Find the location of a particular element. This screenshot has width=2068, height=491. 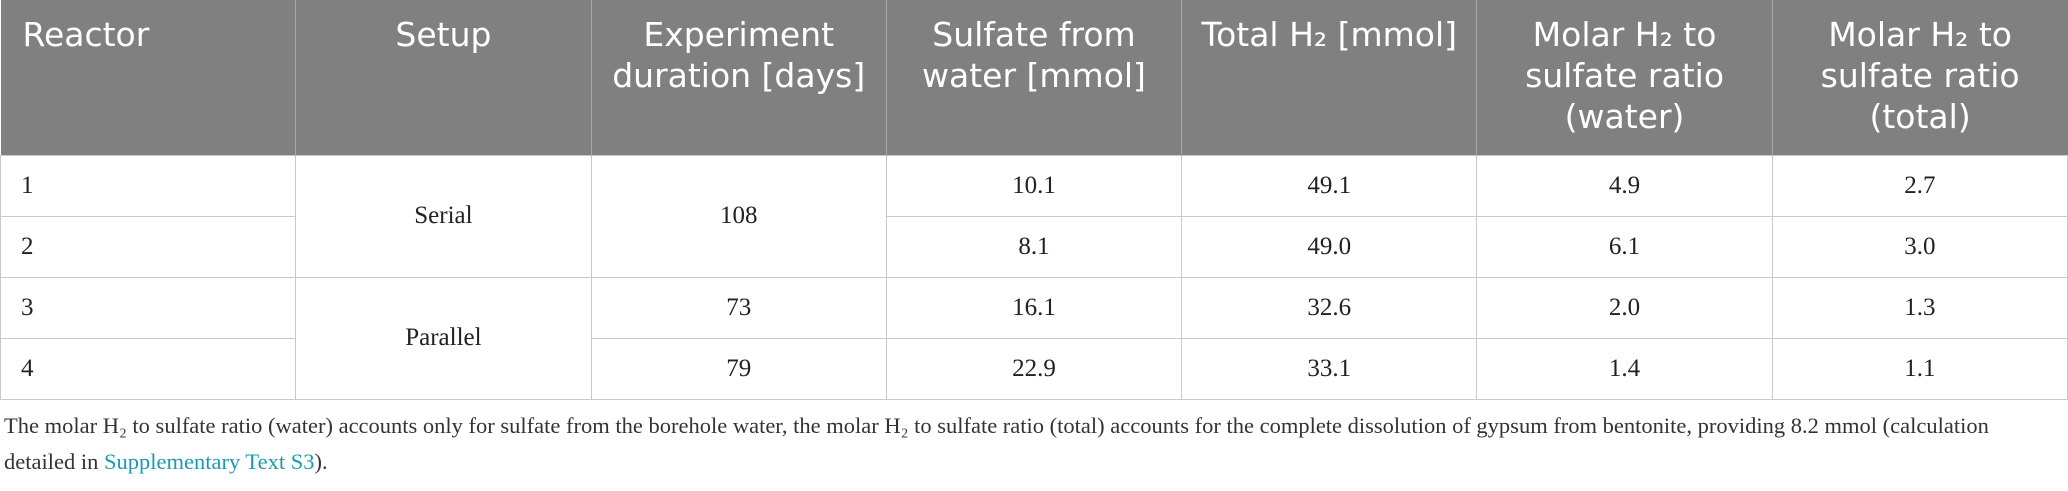

cell: 4.9 is located at coordinates (1624, 185).